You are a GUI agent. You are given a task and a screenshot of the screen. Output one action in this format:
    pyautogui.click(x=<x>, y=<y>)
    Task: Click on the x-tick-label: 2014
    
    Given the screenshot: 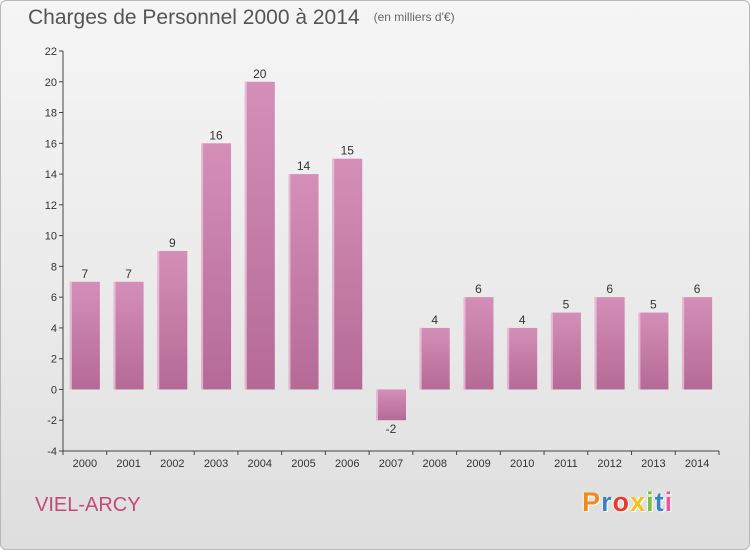 What is the action you would take?
    pyautogui.click(x=697, y=464)
    